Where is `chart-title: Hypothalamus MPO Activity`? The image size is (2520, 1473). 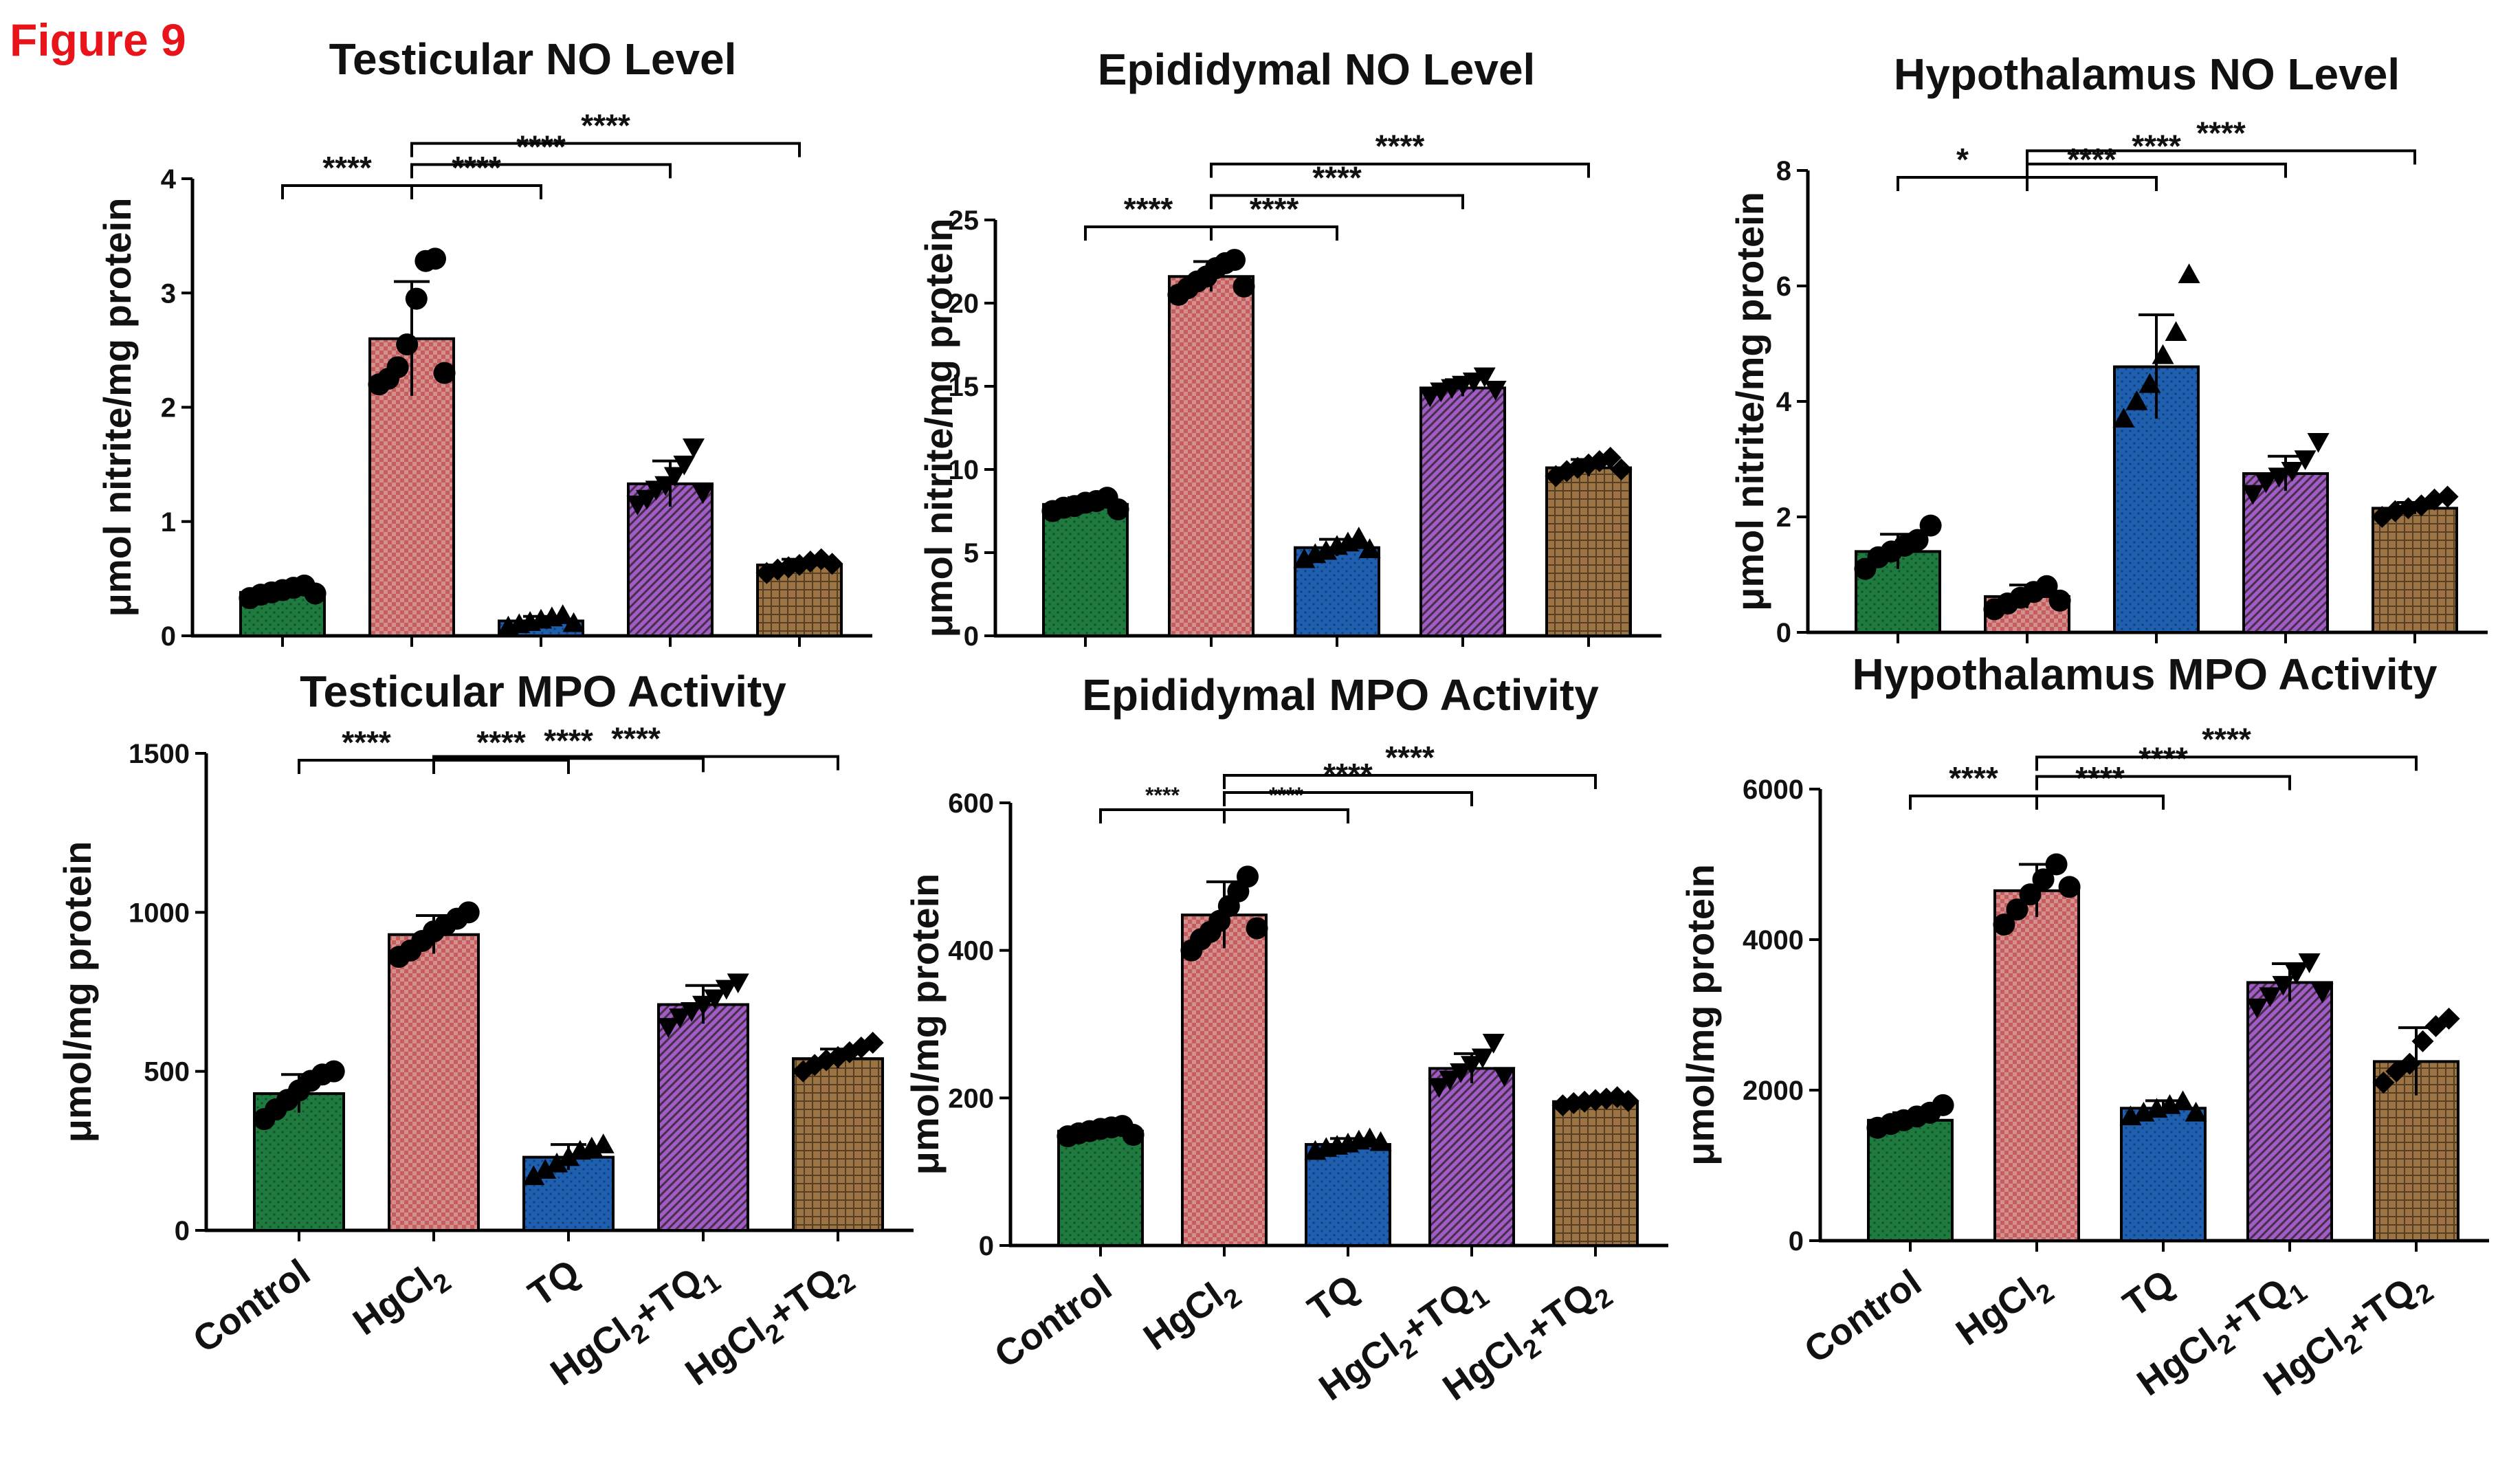
chart-title: Hypothalamus MPO Activity is located at coordinates (2145, 674).